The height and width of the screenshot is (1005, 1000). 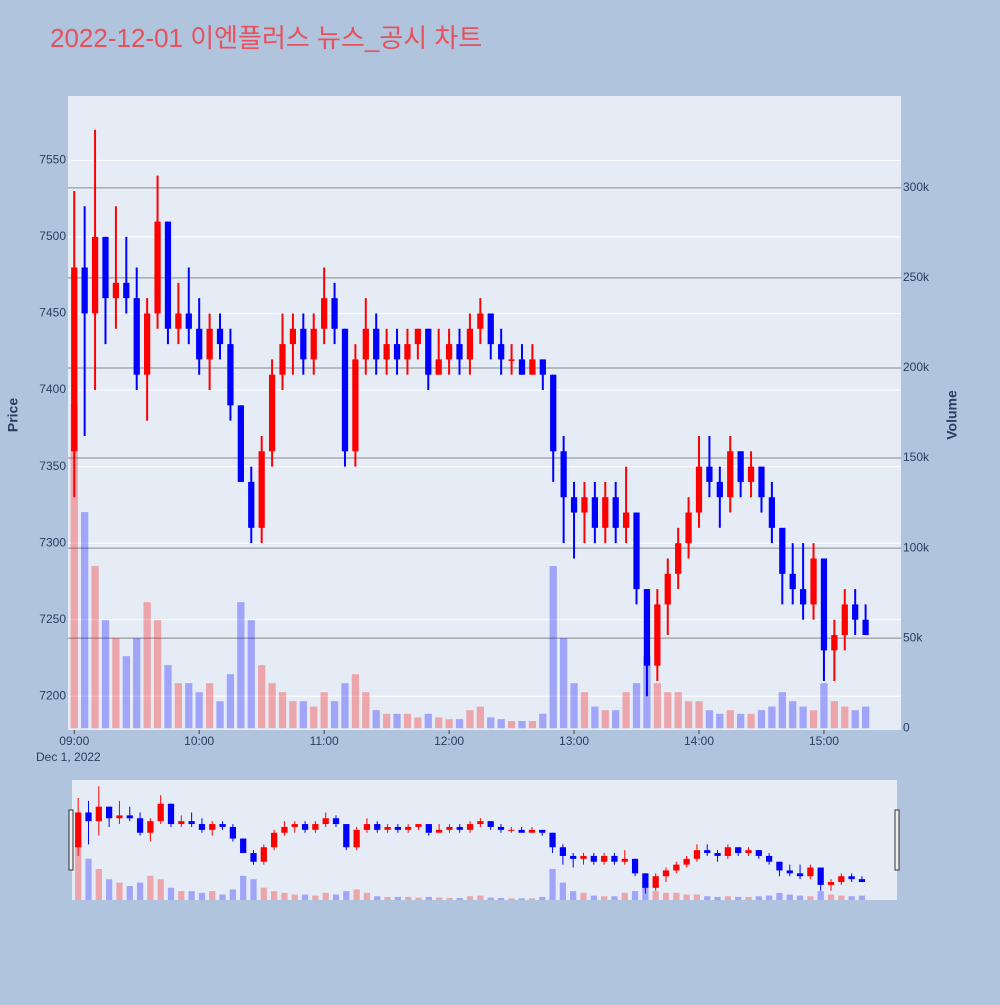 What do you see at coordinates (916, 547) in the screenshot?
I see `y2-tick-label: 100k` at bounding box center [916, 547].